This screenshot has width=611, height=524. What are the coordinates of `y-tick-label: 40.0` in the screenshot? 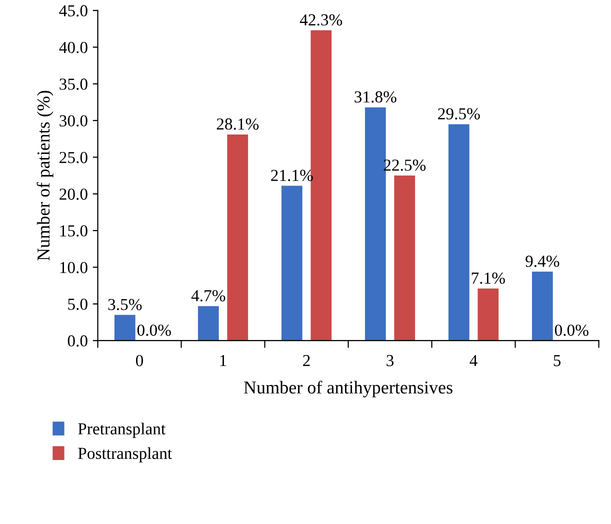 It's located at (73, 48).